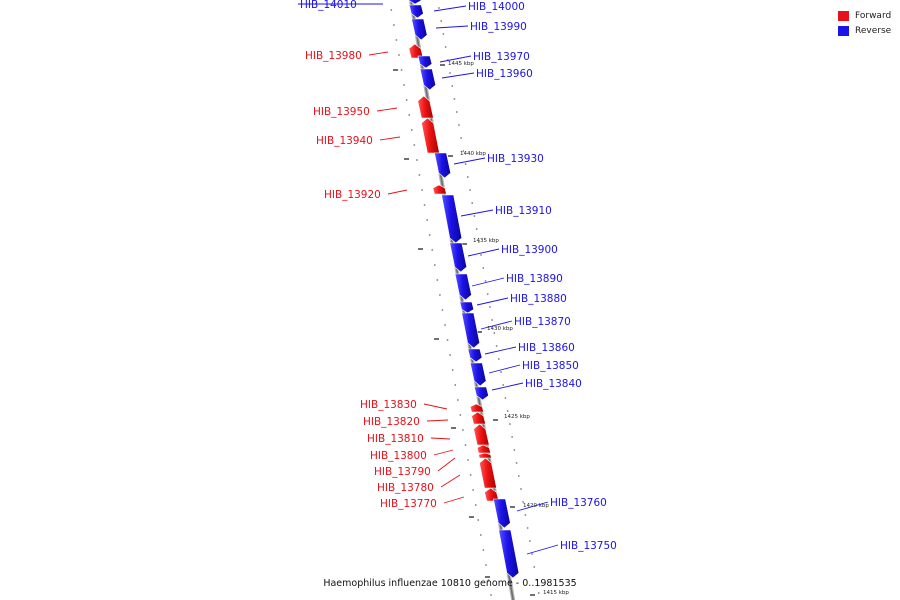 This screenshot has width=900, height=600. What do you see at coordinates (523, 211) in the screenshot?
I see `gene-label-hib_13910: HIB_13910` at bounding box center [523, 211].